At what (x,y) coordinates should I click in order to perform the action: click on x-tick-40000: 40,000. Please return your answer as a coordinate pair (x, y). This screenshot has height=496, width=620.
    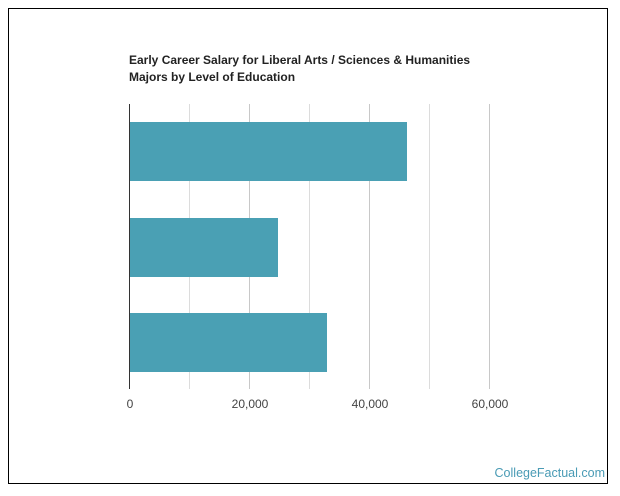
    Looking at the image, I should click on (370, 404).